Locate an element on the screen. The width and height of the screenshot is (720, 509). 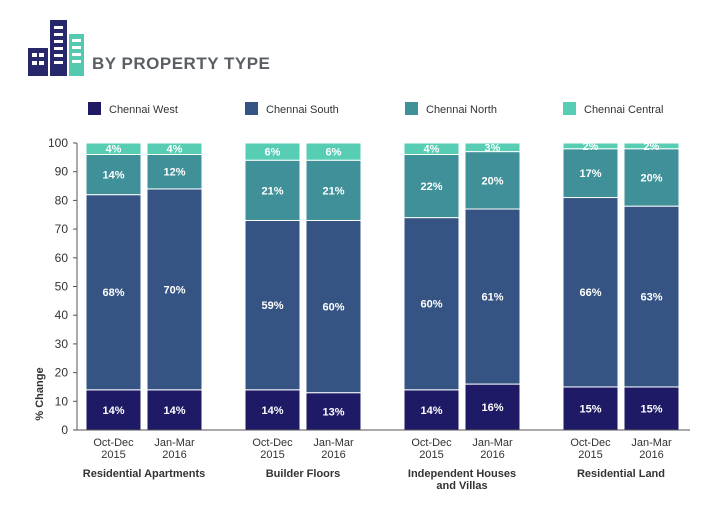
data-label: 12% is located at coordinates (174, 173).